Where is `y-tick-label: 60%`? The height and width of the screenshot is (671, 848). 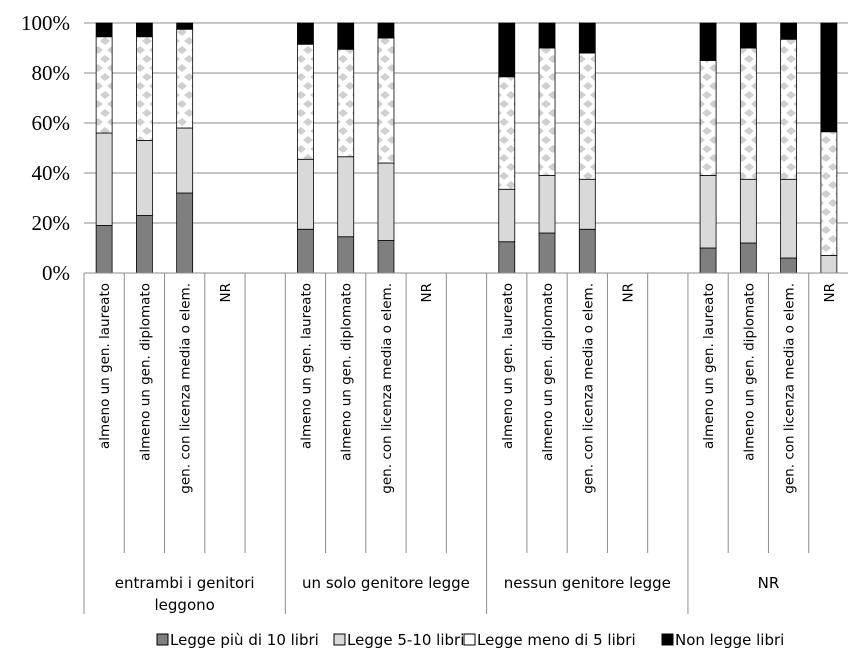 y-tick-label: 60% is located at coordinates (51, 123).